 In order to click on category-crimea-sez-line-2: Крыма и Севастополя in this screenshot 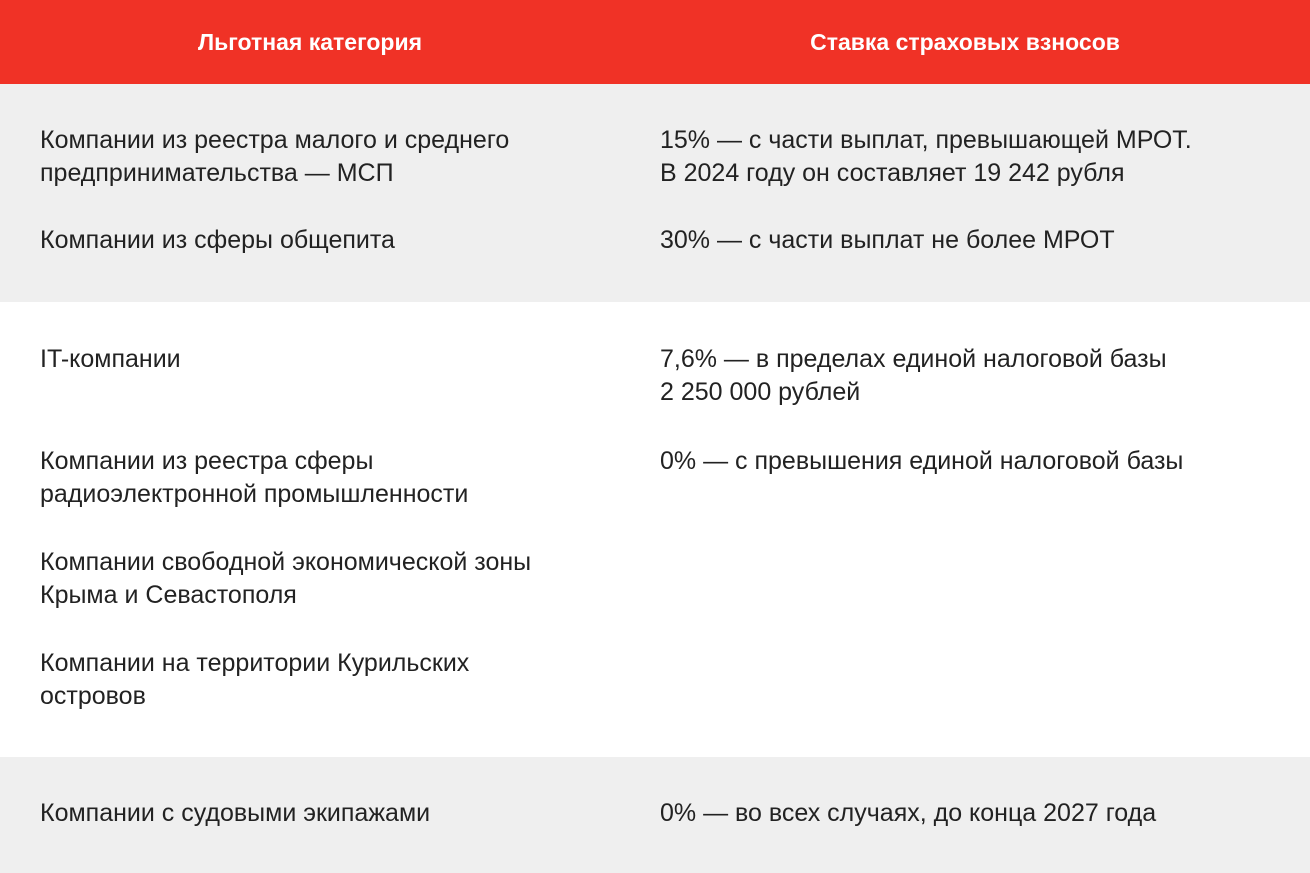, I will do `click(168, 595)`.